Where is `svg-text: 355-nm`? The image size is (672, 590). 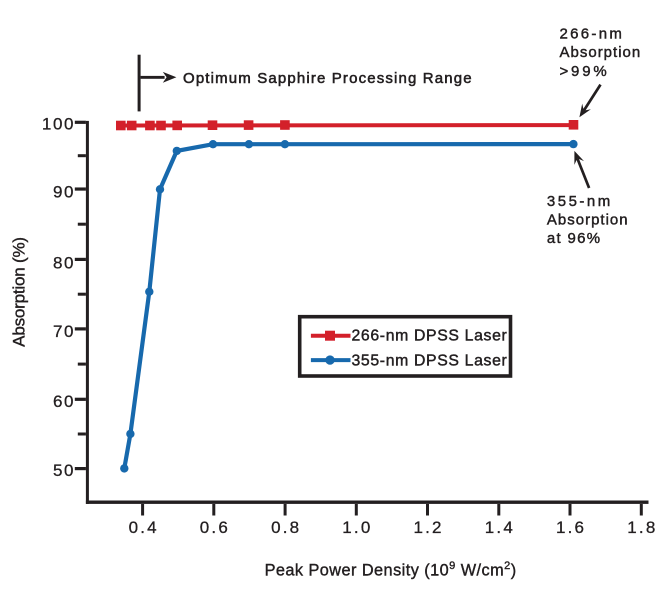 svg-text: 355-nm is located at coordinates (580, 201).